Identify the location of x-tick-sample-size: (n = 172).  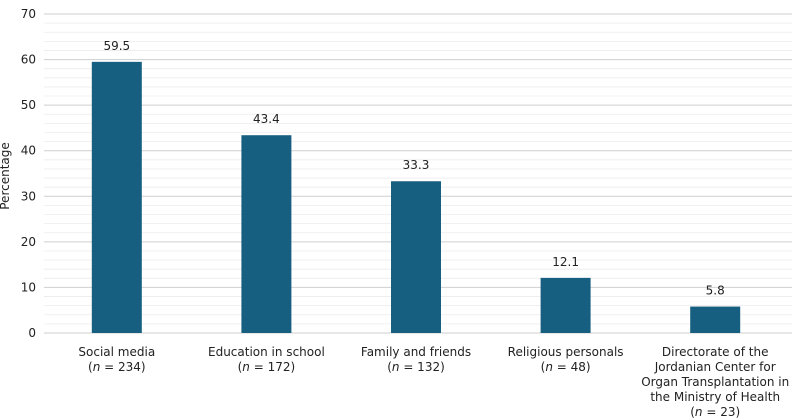
(267, 367).